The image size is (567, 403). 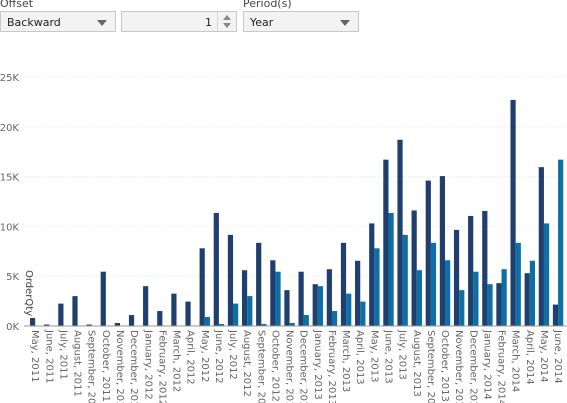 I want to click on y-tick-label: 5K, so click(x=12, y=277).